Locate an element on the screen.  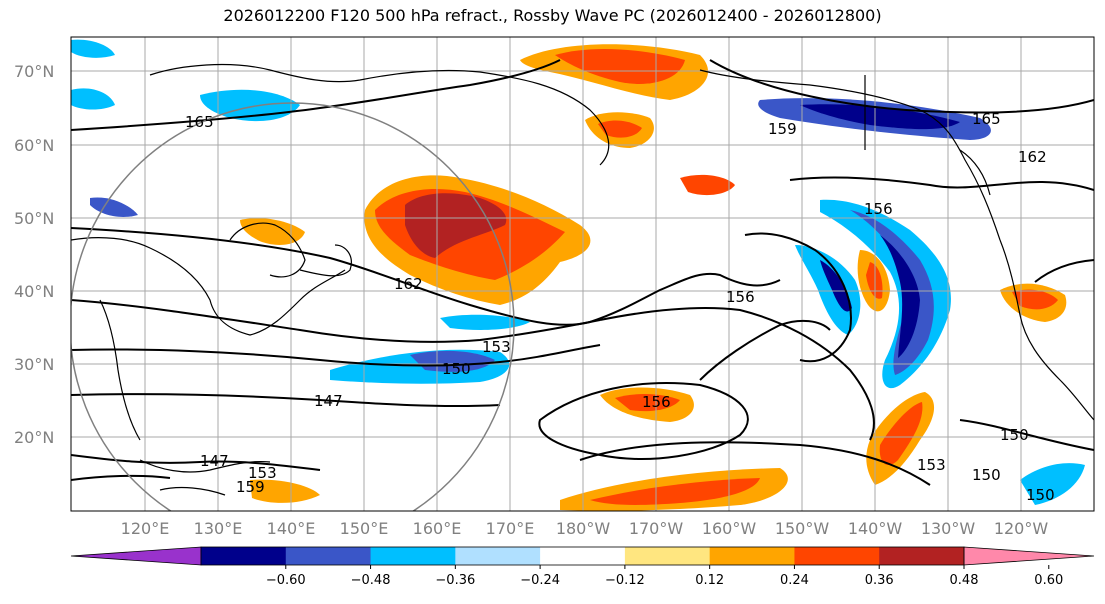
lon-label: 140°W is located at coordinates (875, 528).